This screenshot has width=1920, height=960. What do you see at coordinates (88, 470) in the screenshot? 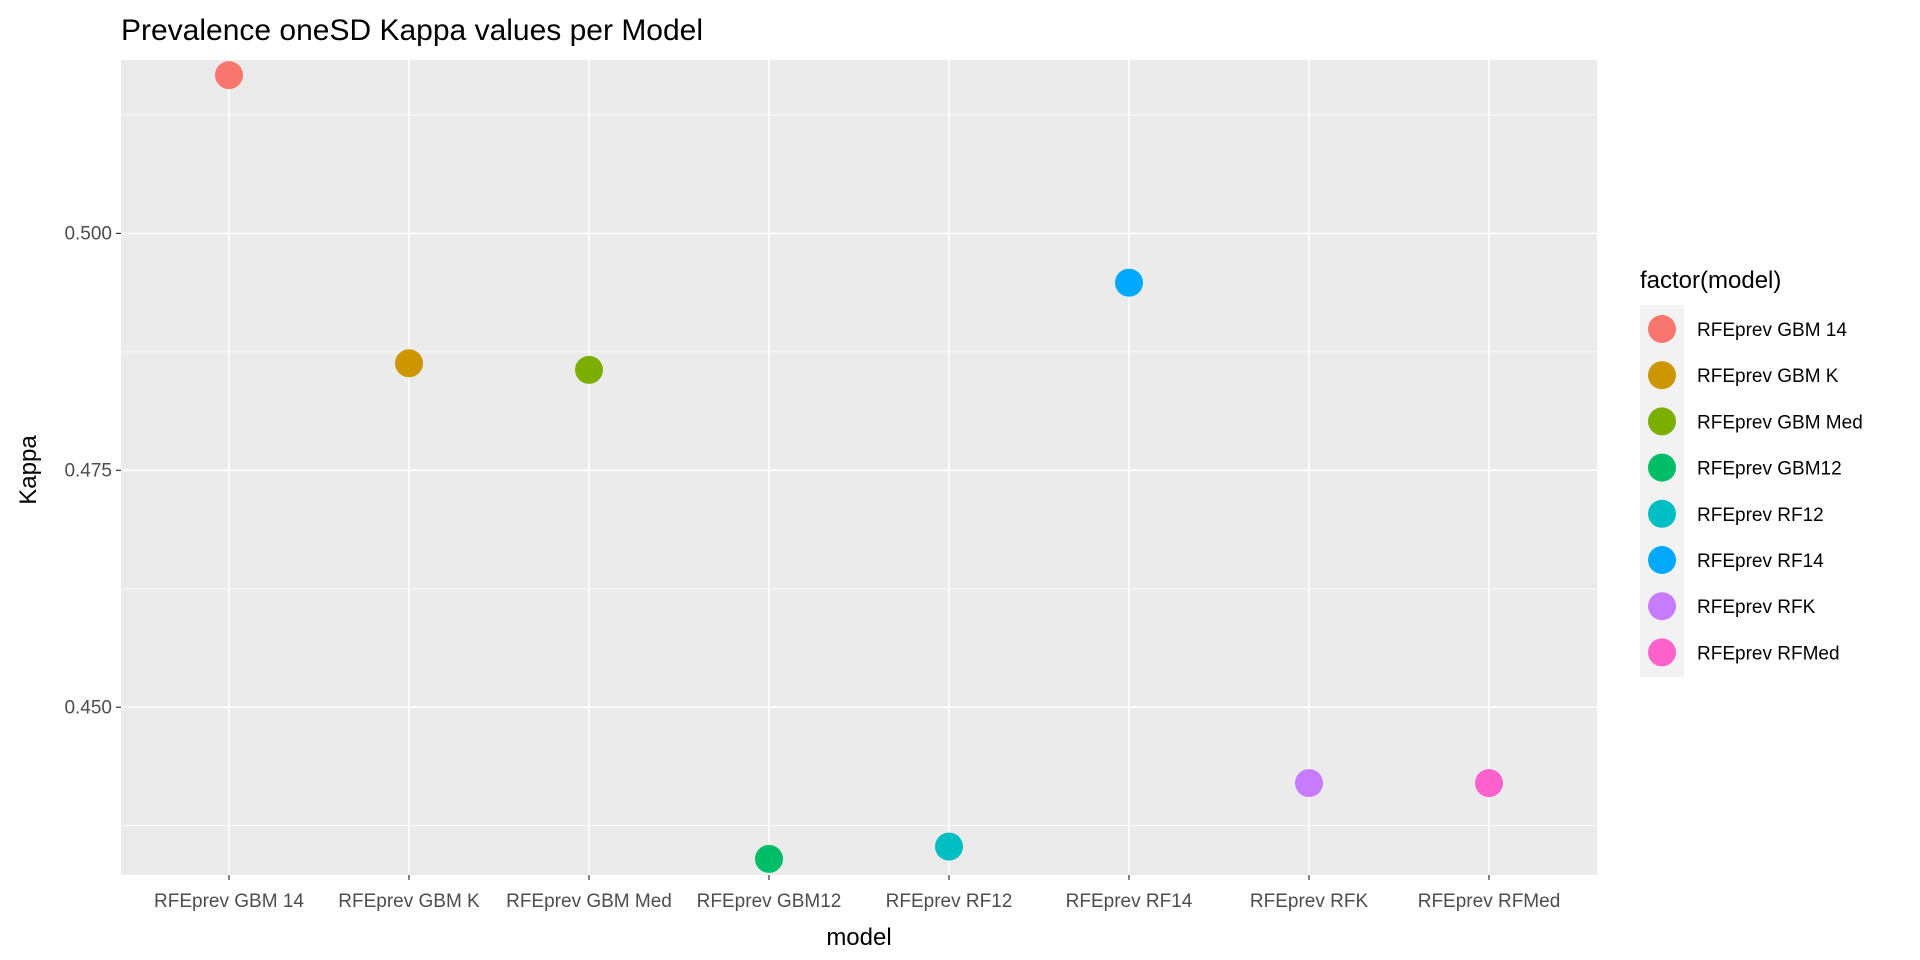
I see `y-tick-label: 0.475` at bounding box center [88, 470].